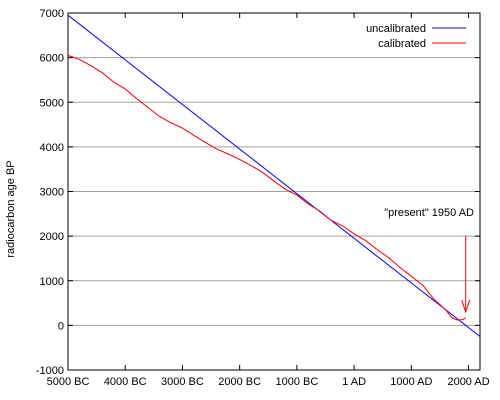  Describe the element at coordinates (52, 103) in the screenshot. I see `y-tick-label: 5000` at that location.